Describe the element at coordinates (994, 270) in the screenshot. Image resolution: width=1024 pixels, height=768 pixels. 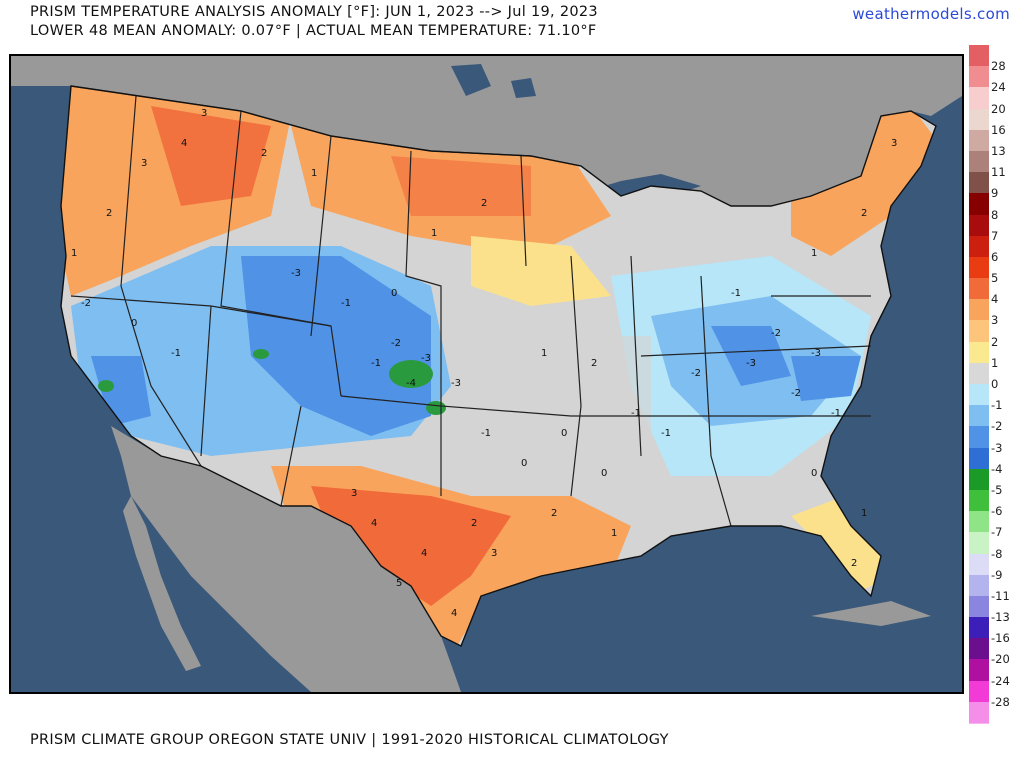
I see `legend-item: 5` at that location.